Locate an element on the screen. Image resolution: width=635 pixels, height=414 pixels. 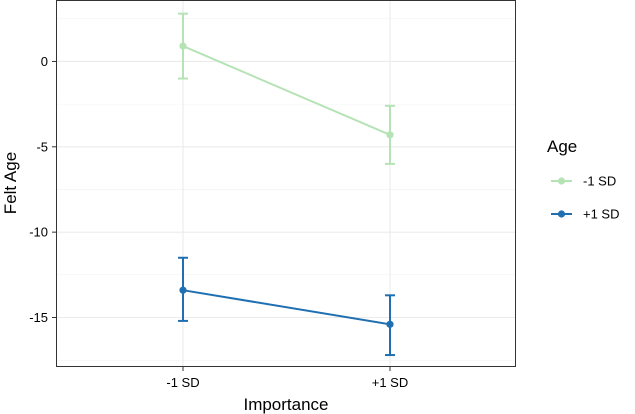
legend-label: +1 SD is located at coordinates (601, 214).